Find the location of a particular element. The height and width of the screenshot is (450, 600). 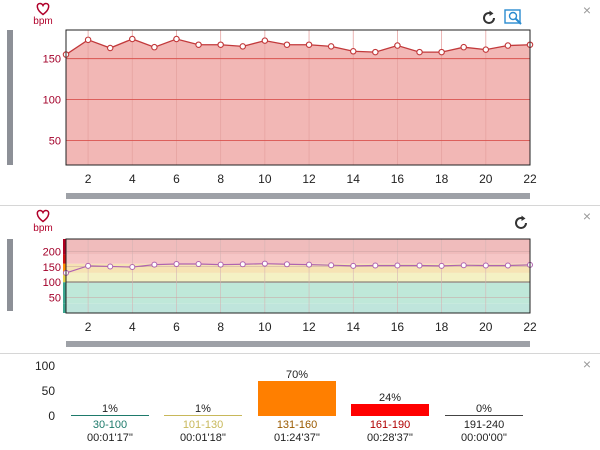

heart-icon is located at coordinates (43, 216).